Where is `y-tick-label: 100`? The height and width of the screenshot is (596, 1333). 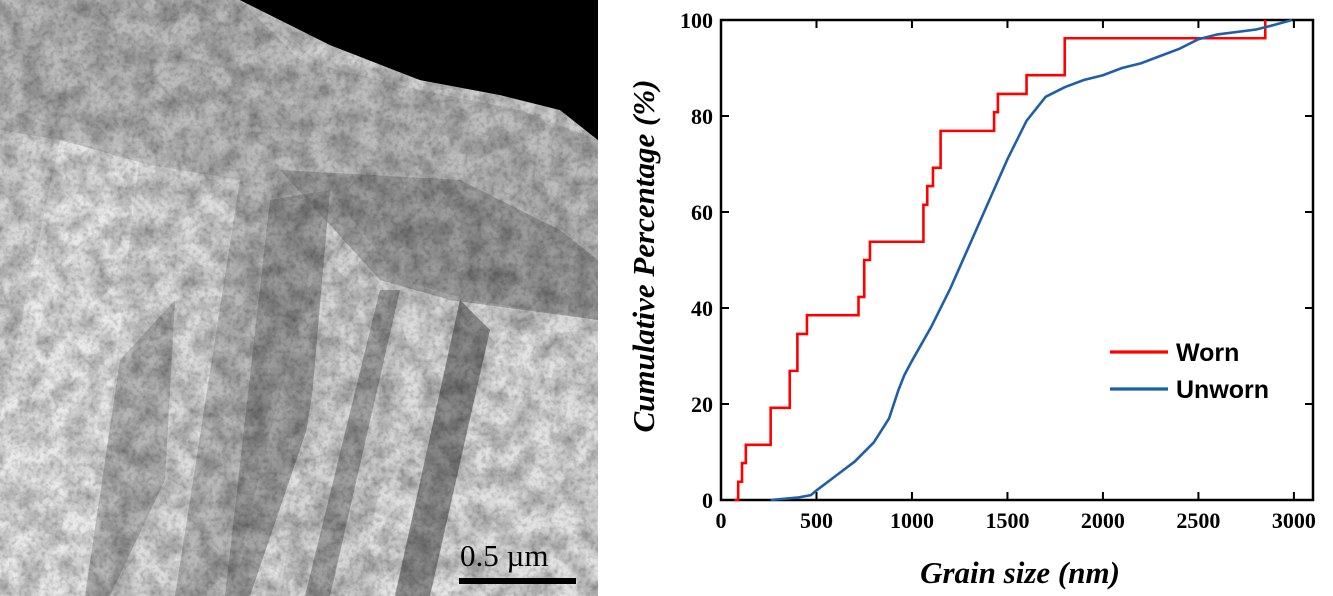
y-tick-label: 100 is located at coordinates (696, 20).